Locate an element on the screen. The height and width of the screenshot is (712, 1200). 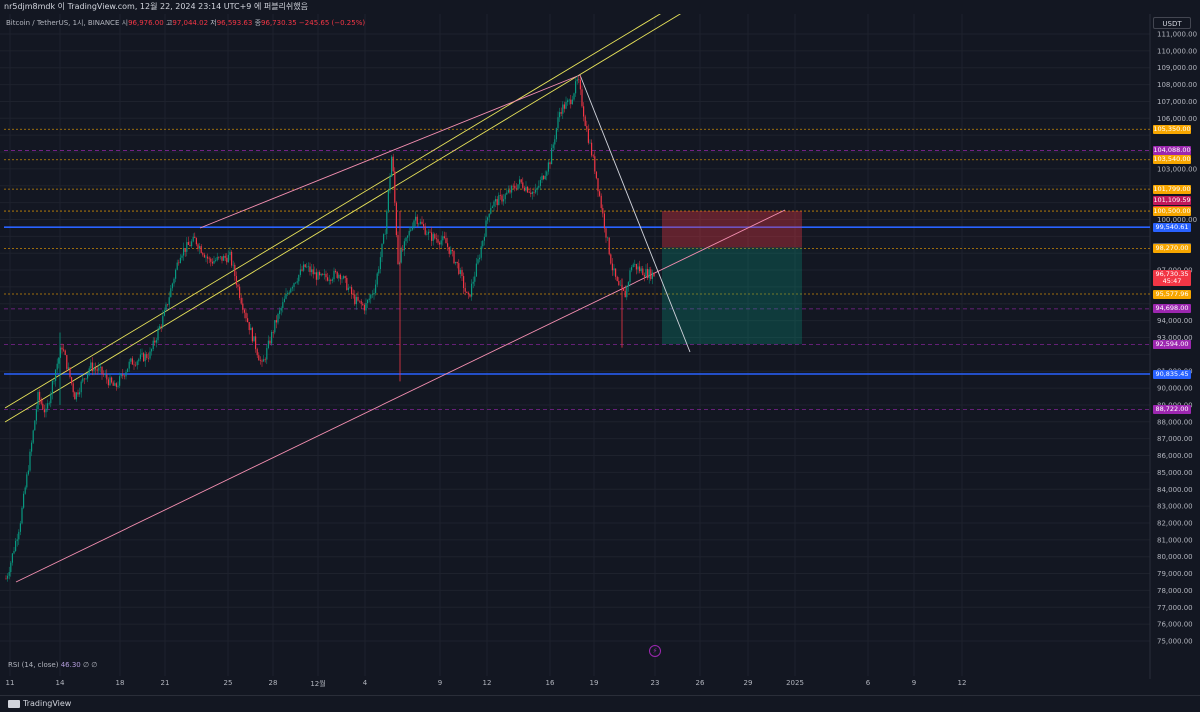
price-tag: 98,270.00 is located at coordinates (1172, 249).